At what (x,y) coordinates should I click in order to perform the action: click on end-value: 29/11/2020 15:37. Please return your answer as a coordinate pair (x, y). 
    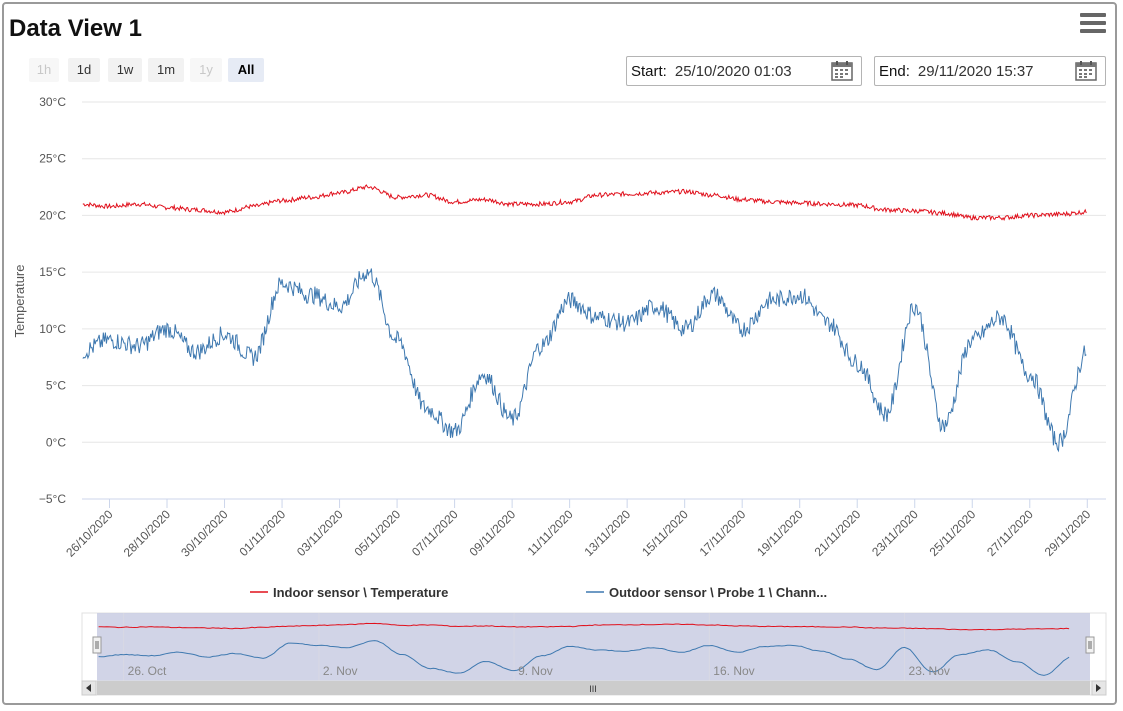
    Looking at the image, I should click on (975, 71).